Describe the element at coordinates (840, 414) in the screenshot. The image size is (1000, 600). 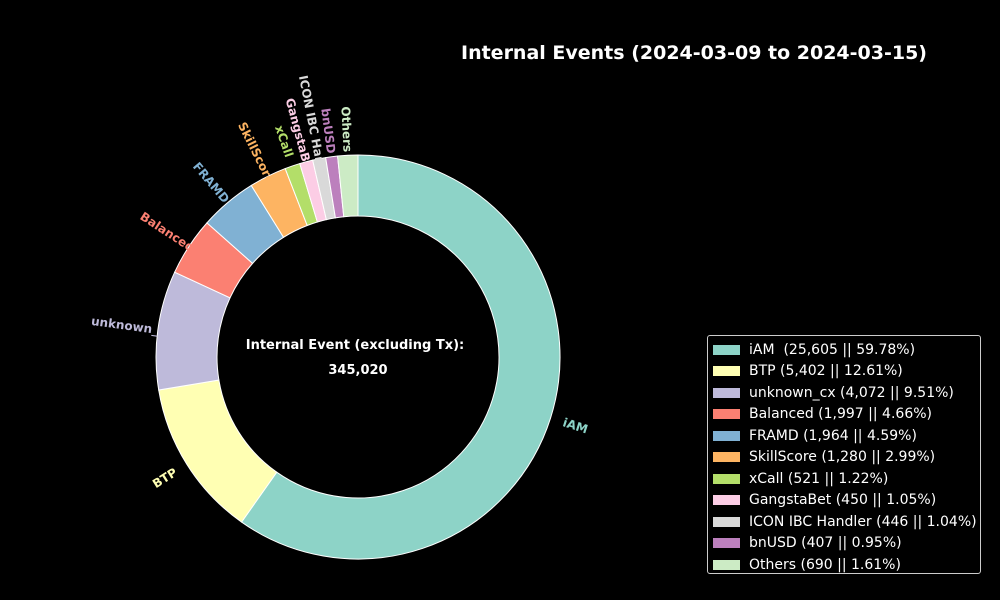
I see `legend-label: Balanced (1,997 || 4.66%)` at that location.